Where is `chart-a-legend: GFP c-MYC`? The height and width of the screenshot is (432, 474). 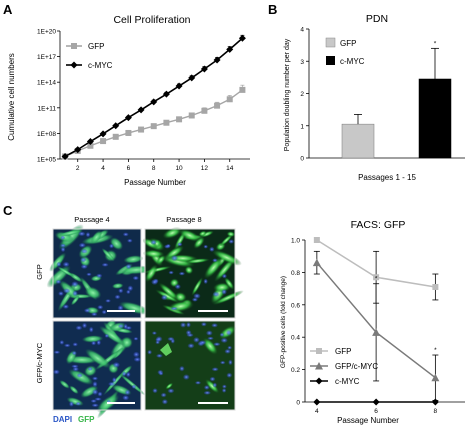 chart-a-legend: GFP c-MYC is located at coordinates (89, 56).